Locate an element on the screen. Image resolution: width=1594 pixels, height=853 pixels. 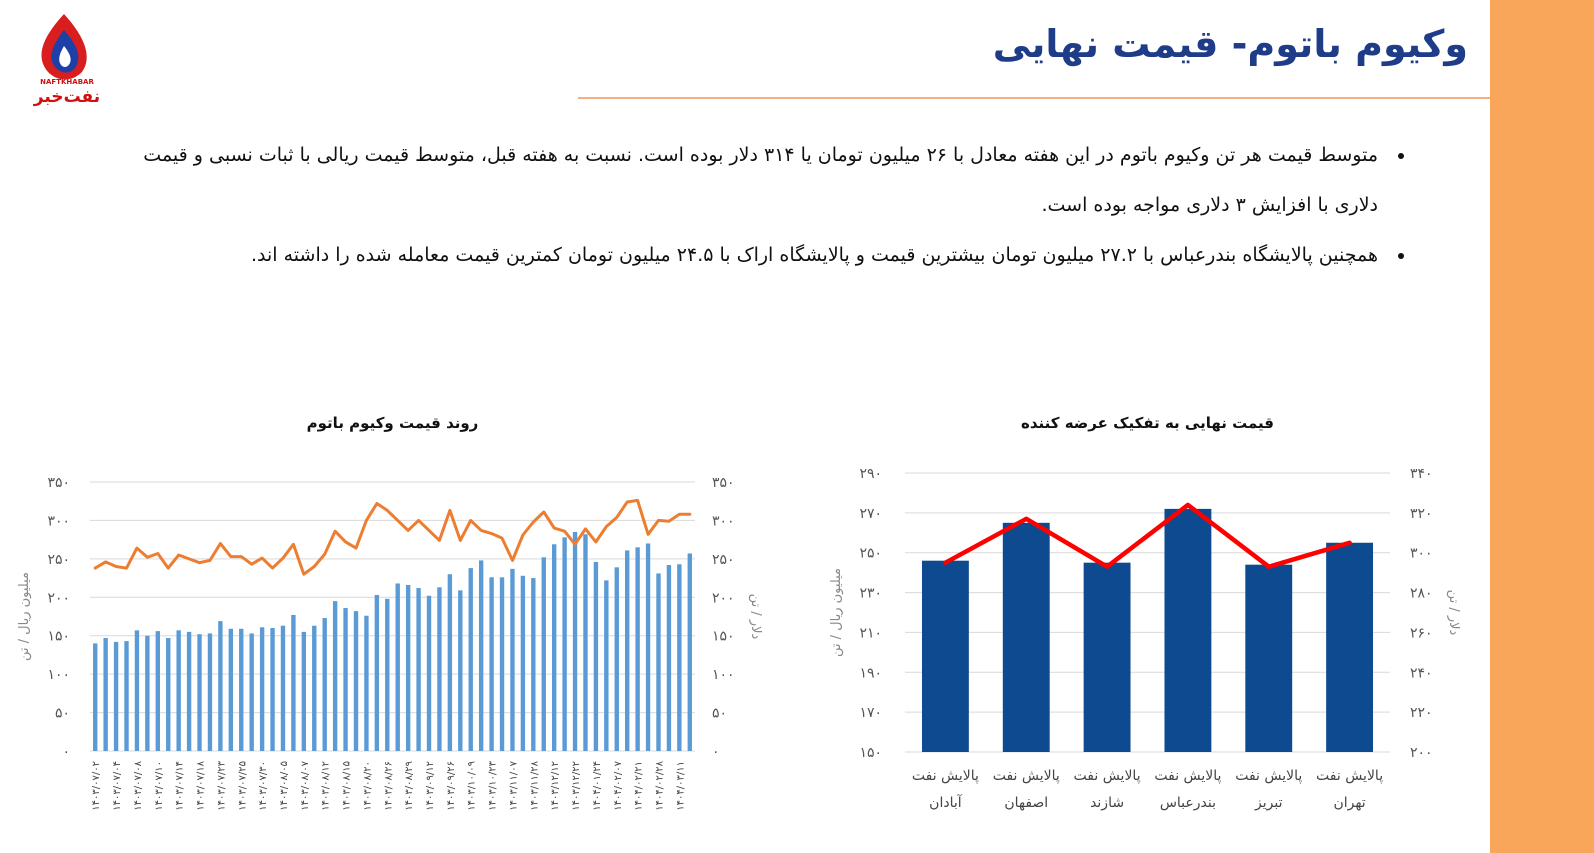
logo-latin: NAFTKHABAR is located at coordinates (67, 82).